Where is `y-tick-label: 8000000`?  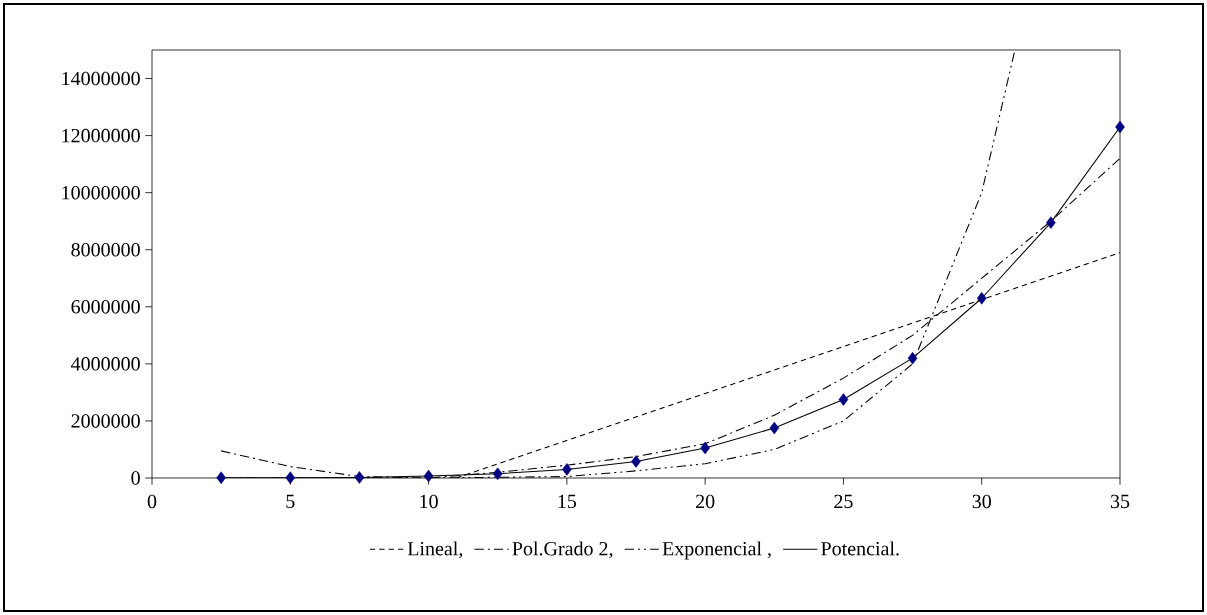
y-tick-label: 8000000 is located at coordinates (105, 249).